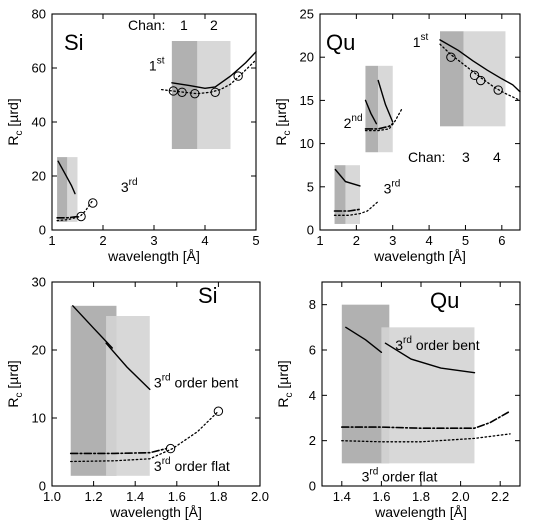 This screenshot has height=532, width=533. I want to click on y-tick-label: 5, so click(310, 186).